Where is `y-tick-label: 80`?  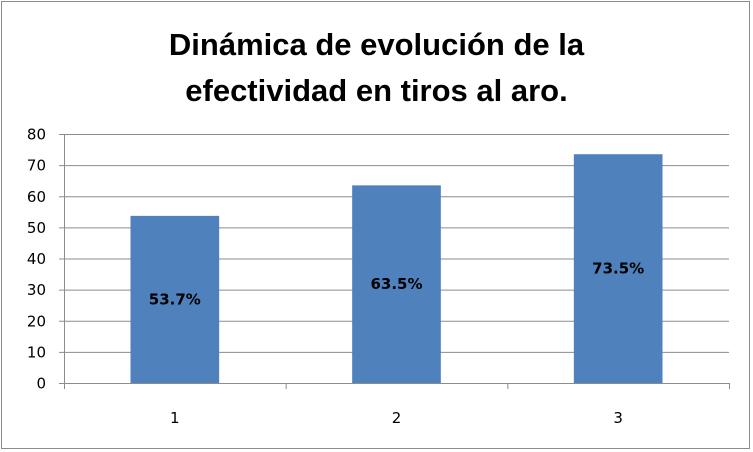 y-tick-label: 80 is located at coordinates (36, 135).